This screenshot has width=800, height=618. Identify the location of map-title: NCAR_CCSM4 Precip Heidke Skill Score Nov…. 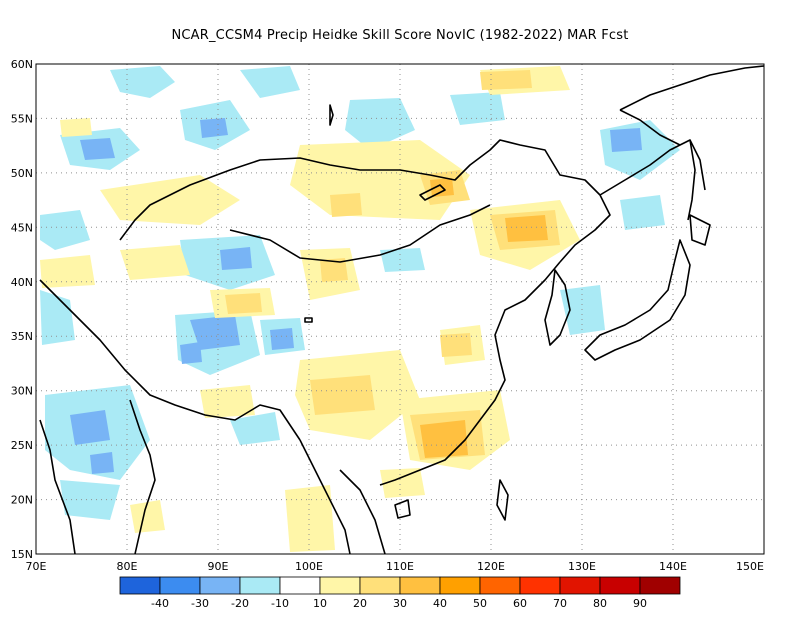
(400, 35).